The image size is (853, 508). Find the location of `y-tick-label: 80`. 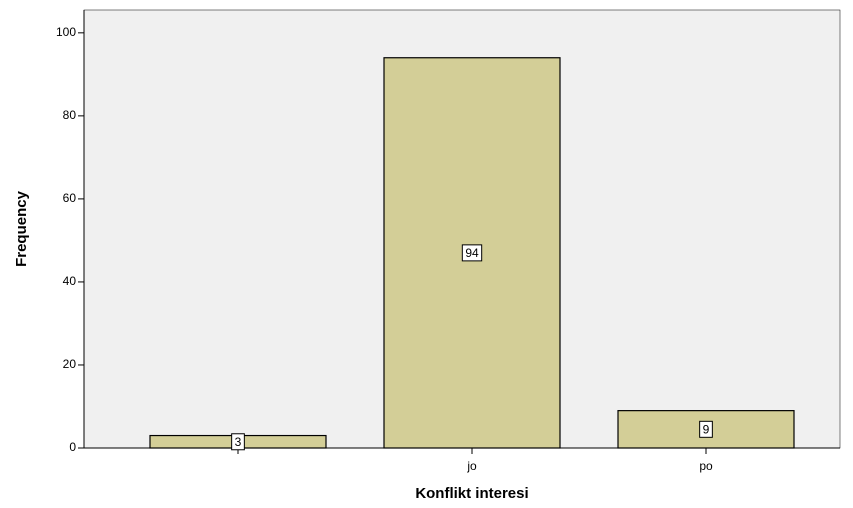

y-tick-label: 80 is located at coordinates (70, 115).